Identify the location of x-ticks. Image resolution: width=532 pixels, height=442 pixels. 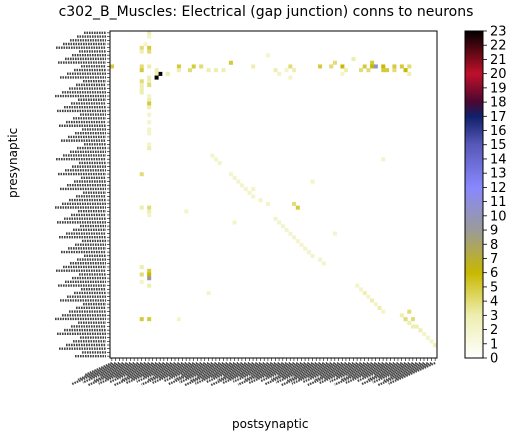
(273, 359).